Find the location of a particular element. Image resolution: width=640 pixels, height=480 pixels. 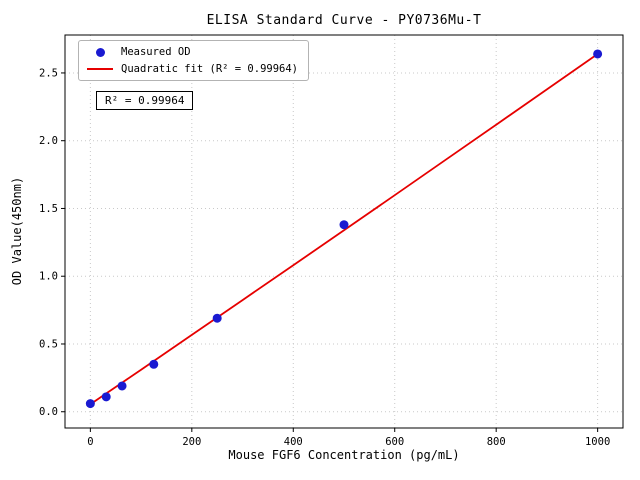

measured-od-marker-icon is located at coordinates (100, 52).